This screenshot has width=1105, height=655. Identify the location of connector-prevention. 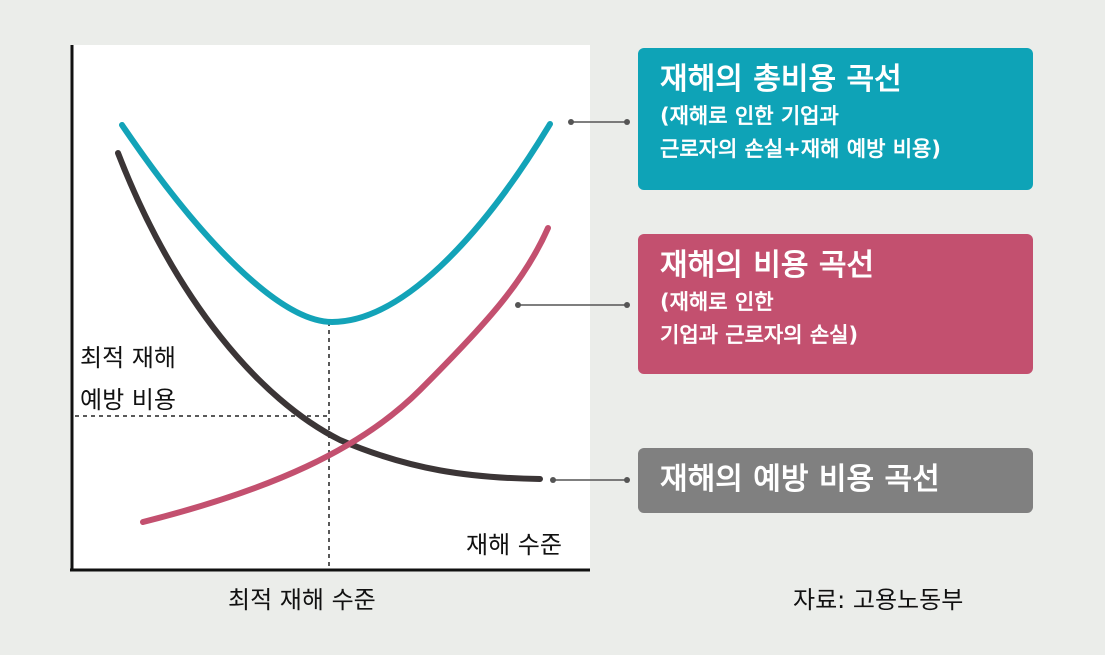
(590, 480).